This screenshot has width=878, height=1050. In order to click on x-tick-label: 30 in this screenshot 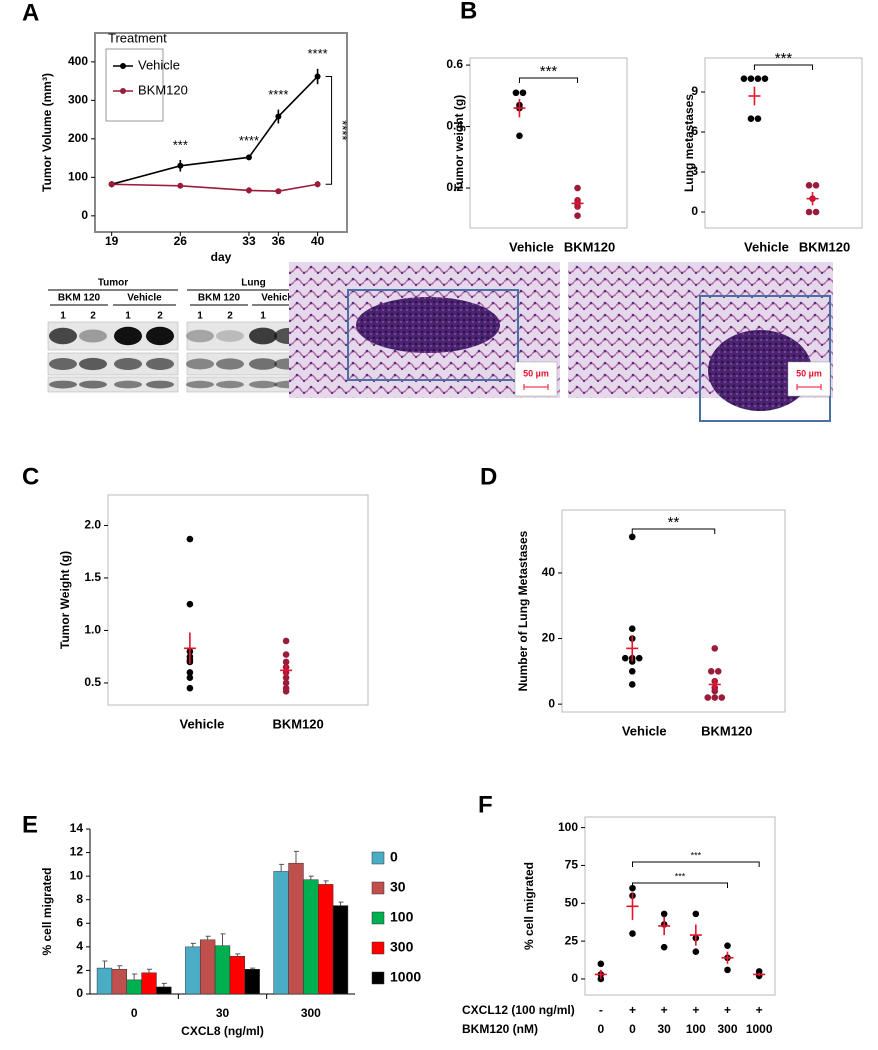, I will do `click(223, 1013)`.